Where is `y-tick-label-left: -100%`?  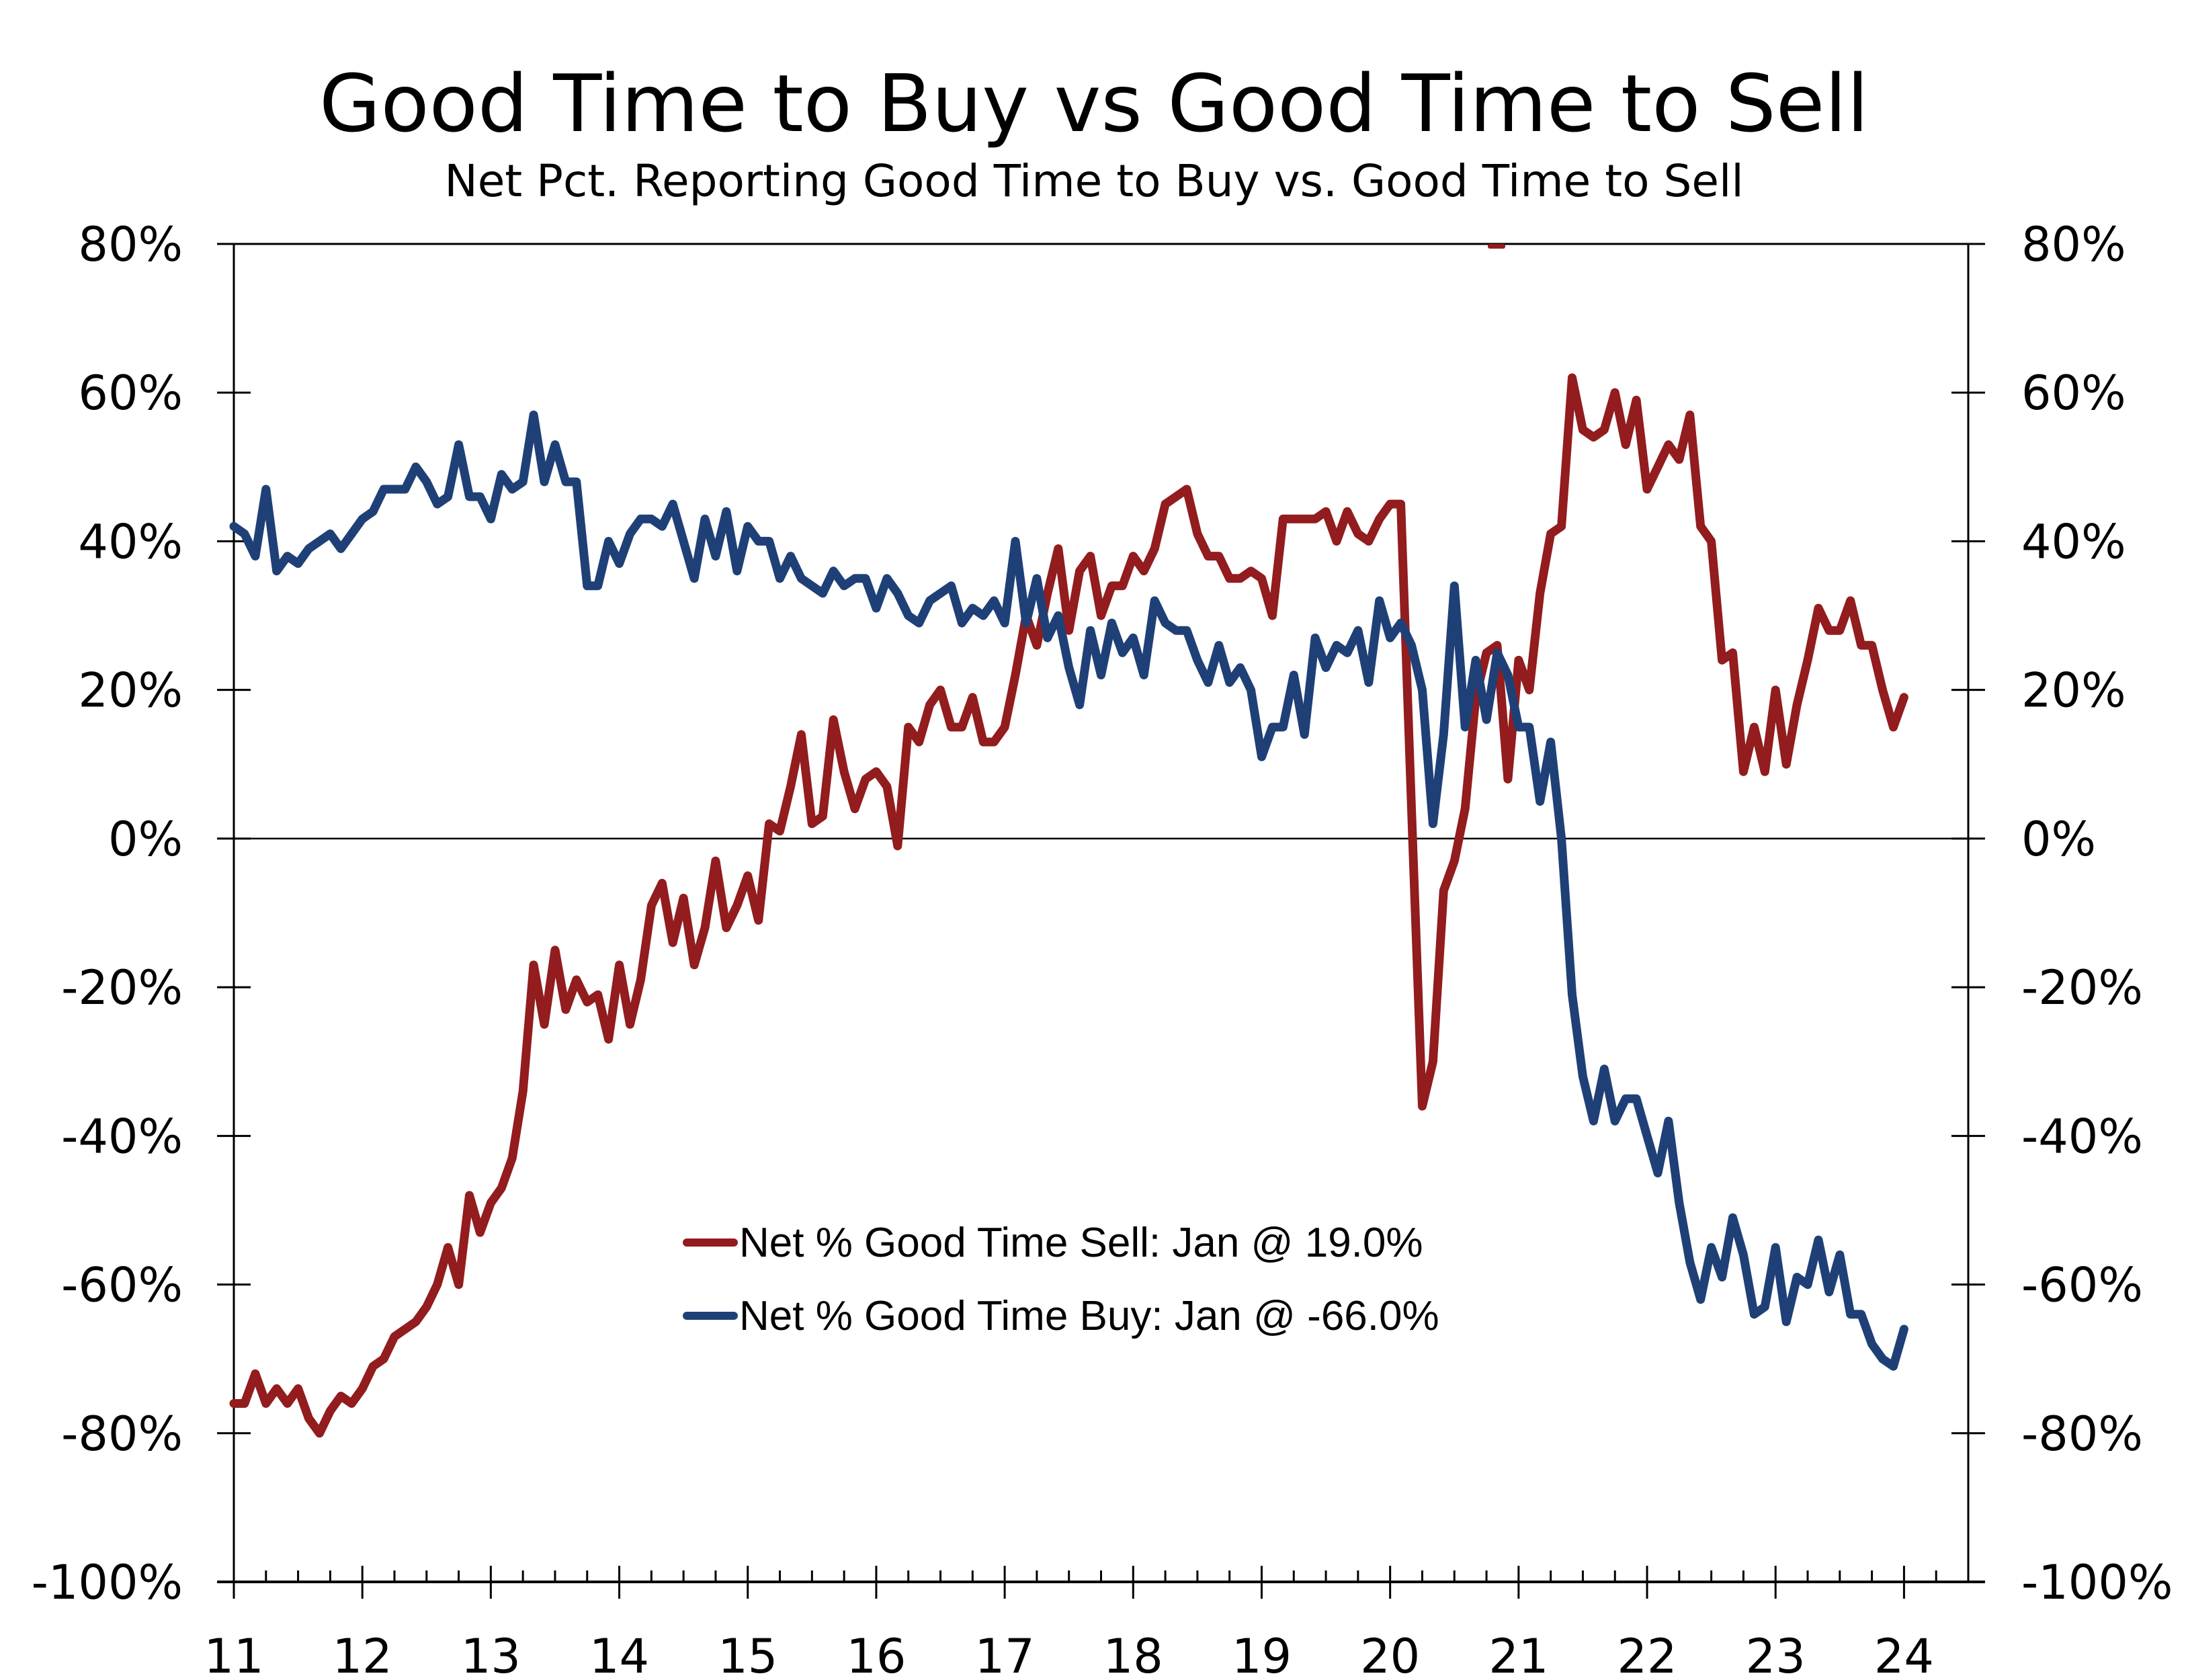
y-tick-label-left: -100% is located at coordinates (107, 1582).